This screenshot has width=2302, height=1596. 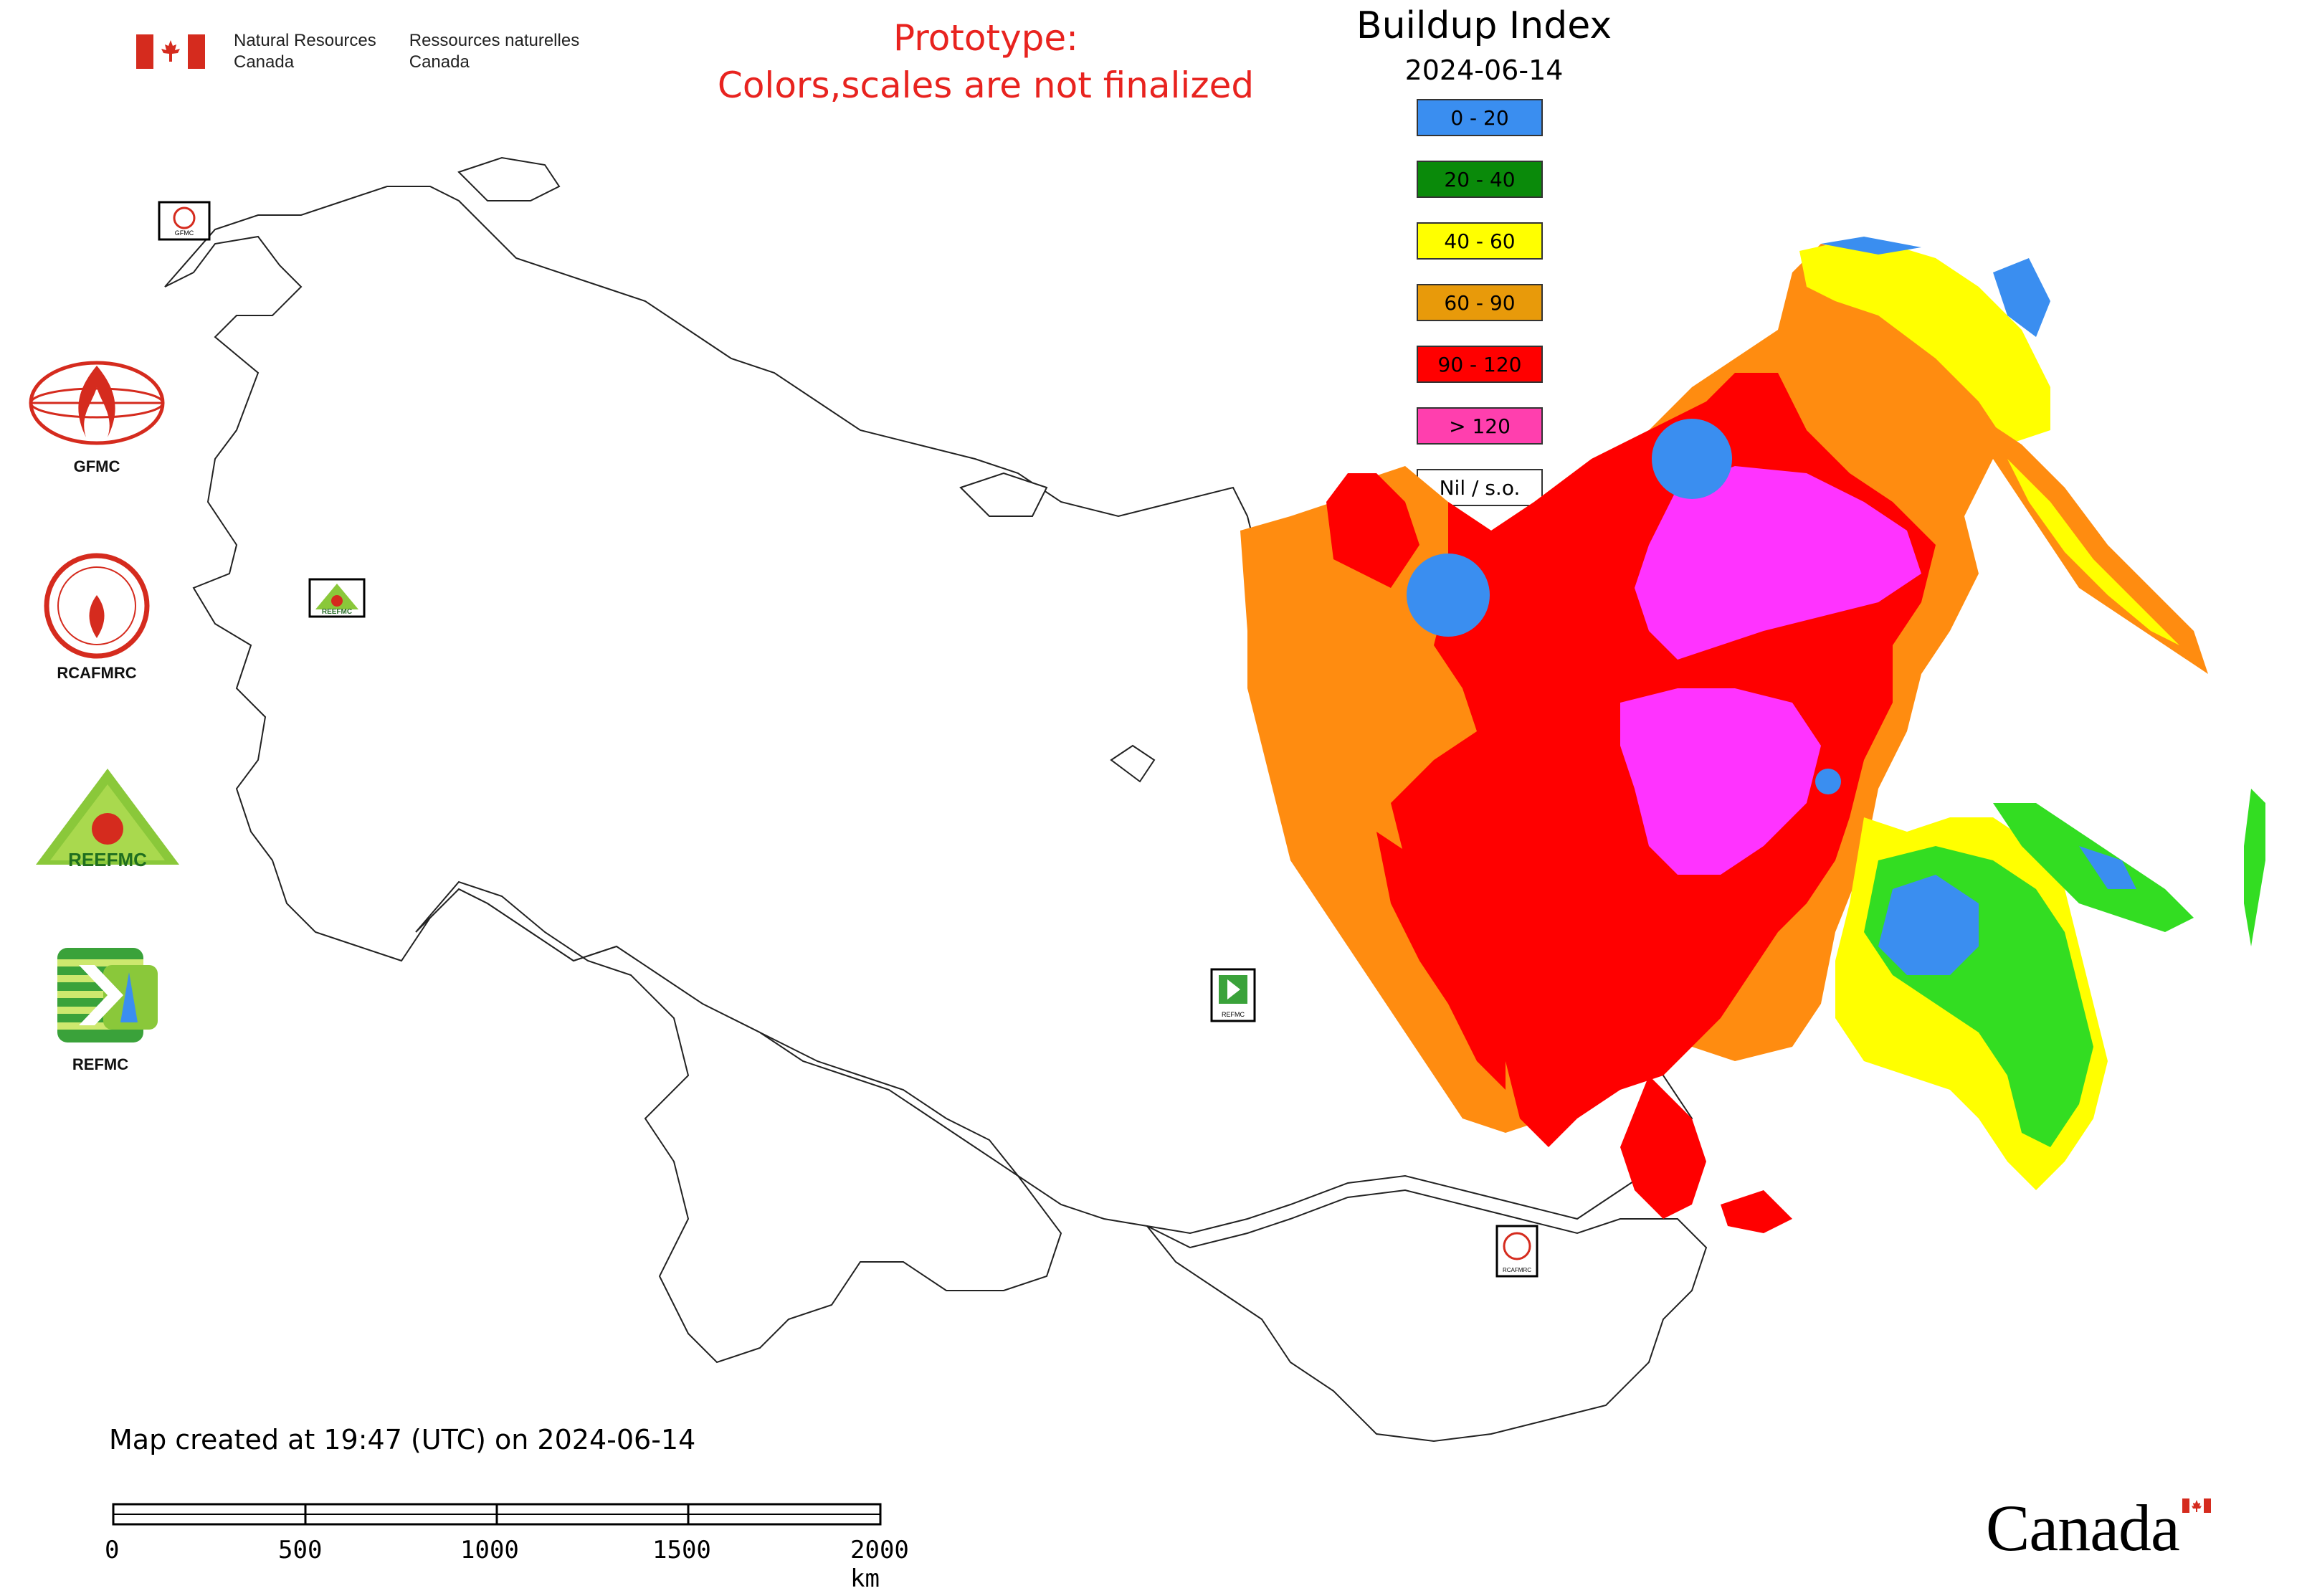 What do you see at coordinates (1480, 117) in the screenshot?
I see `legend-item-0-20: 0 - 20` at bounding box center [1480, 117].